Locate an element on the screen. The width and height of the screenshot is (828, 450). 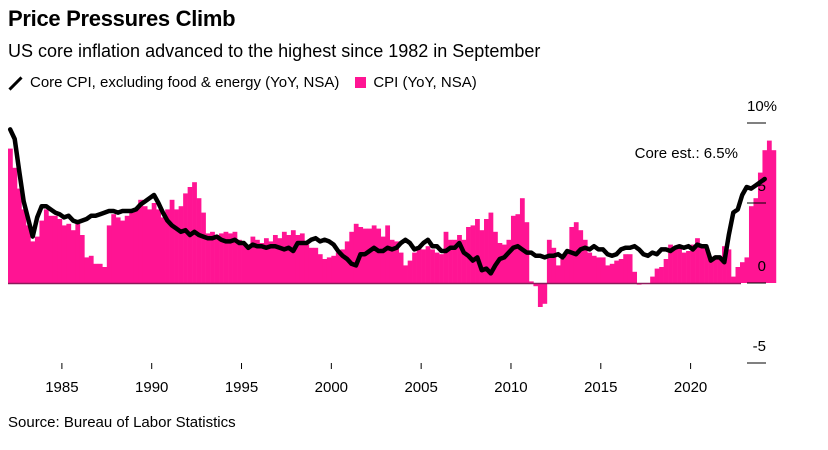
x-axis: 1985 1990 1995 2000 2005 2010 2015 2020 is located at coordinates (376, 379).